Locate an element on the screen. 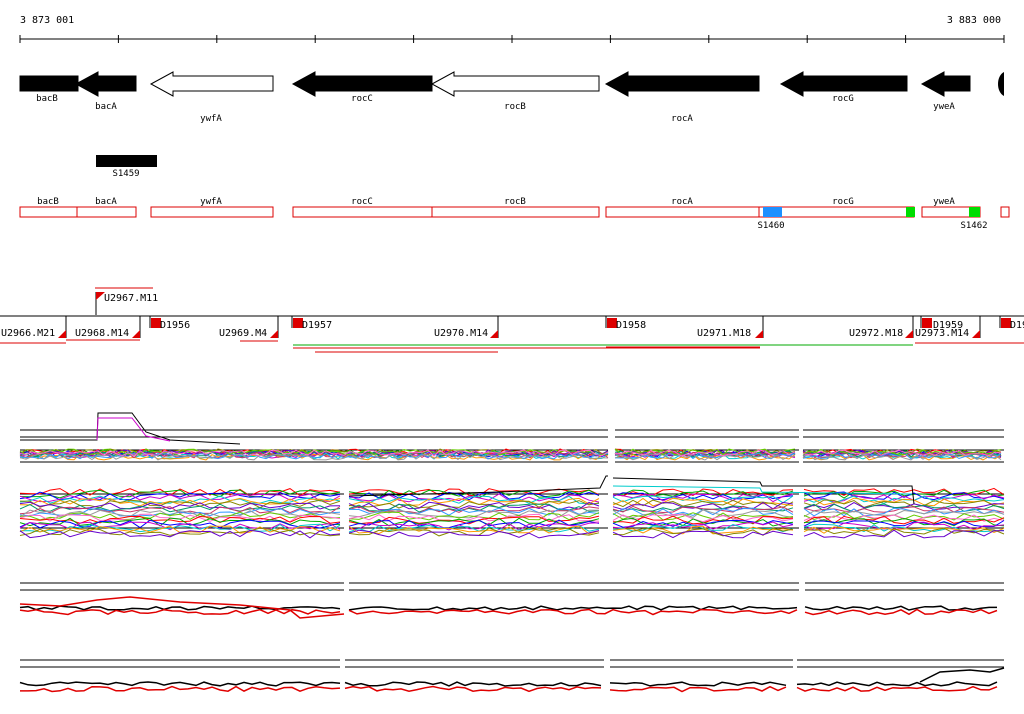 The width and height of the screenshot is (1024, 714). feature-label-S1459: S1459 is located at coordinates (125, 174).